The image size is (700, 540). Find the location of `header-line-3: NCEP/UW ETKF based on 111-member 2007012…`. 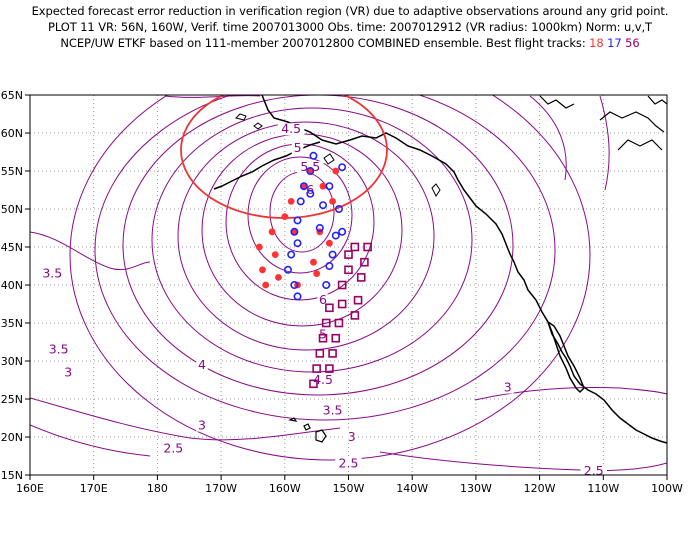

header-line-3: NCEP/UW ETKF based on 111-member 2007012… is located at coordinates (350, 43).